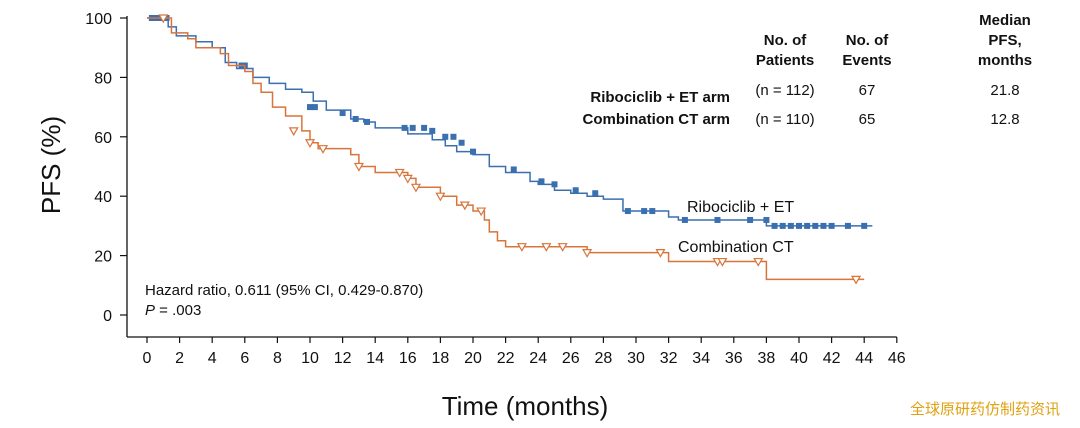  Describe the element at coordinates (767, 358) in the screenshot. I see `x-tick-label: 38` at that location.